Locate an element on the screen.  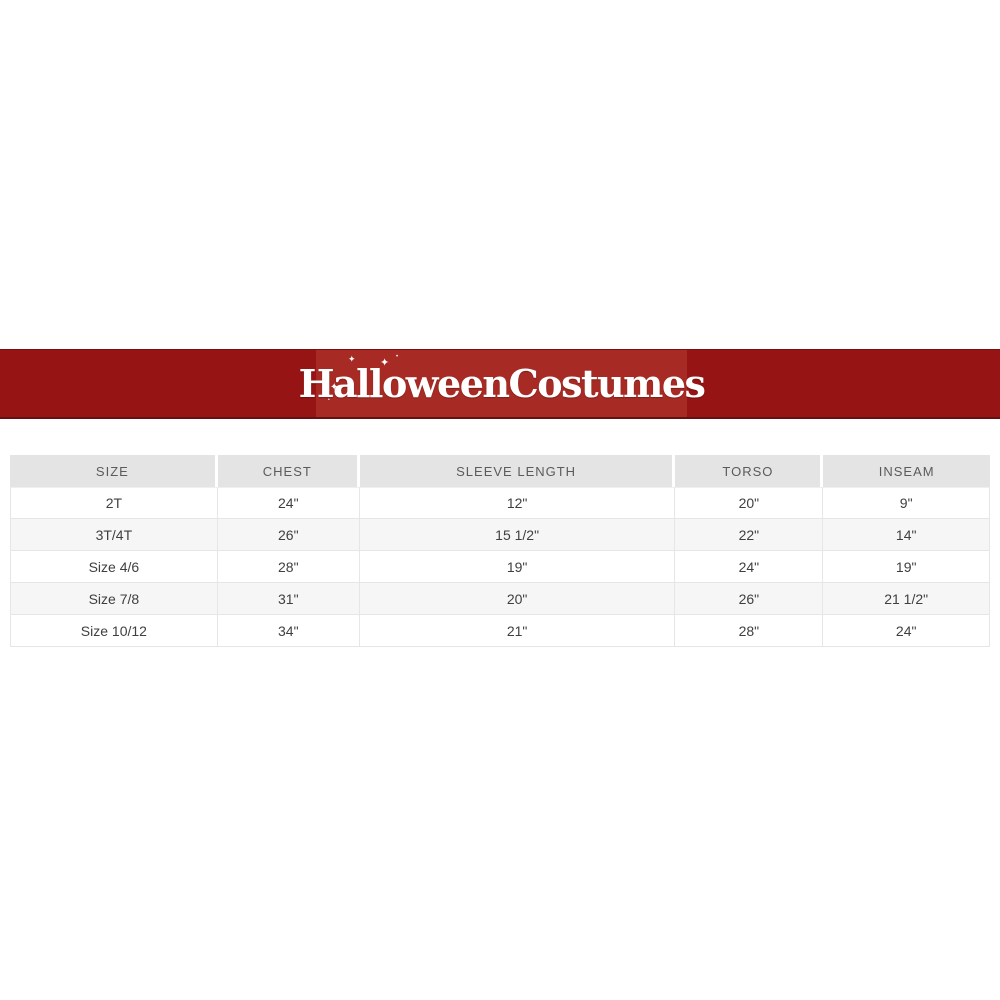
inseam-cell: 9" is located at coordinates (906, 503).